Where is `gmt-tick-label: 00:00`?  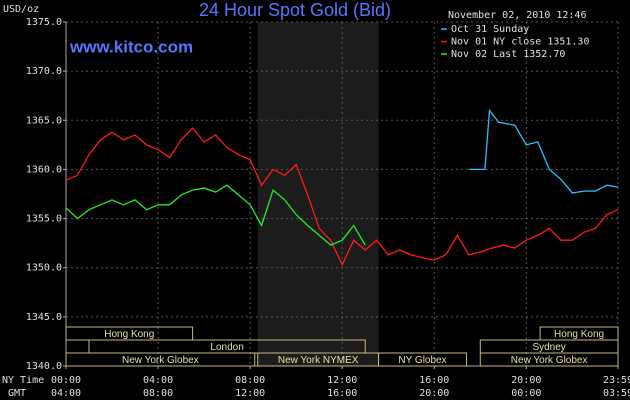
gmt-tick-label: 00:00 is located at coordinates (526, 393).